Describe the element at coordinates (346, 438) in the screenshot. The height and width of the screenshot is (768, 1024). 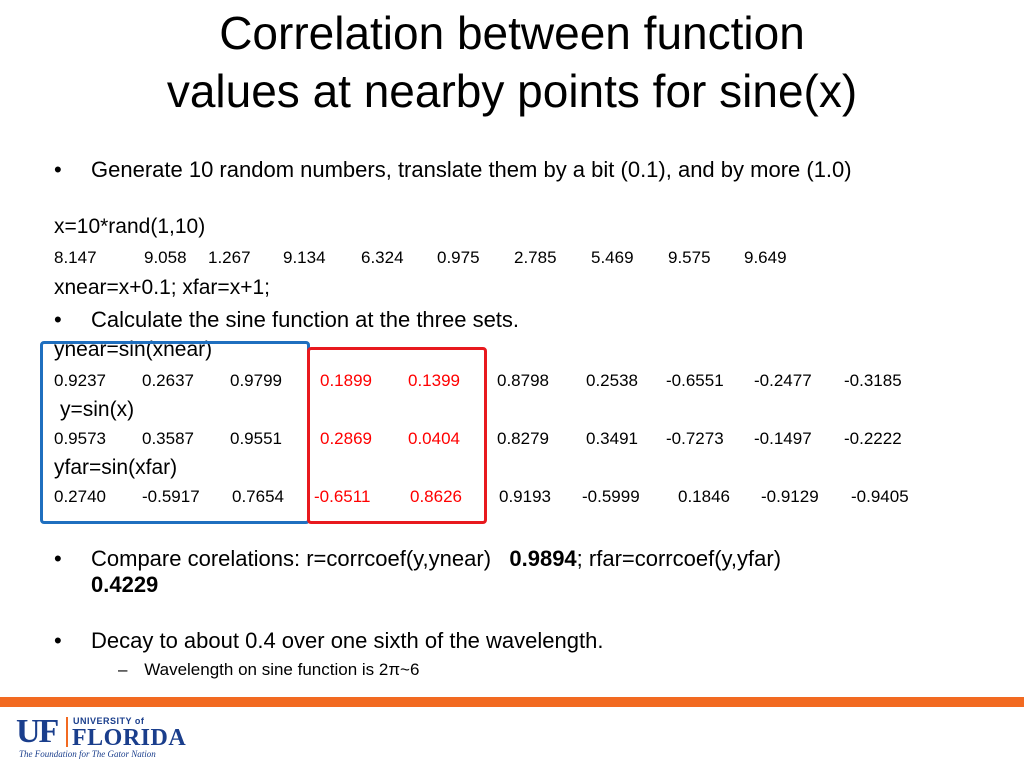
I see `value-cell: 0.2869` at that location.